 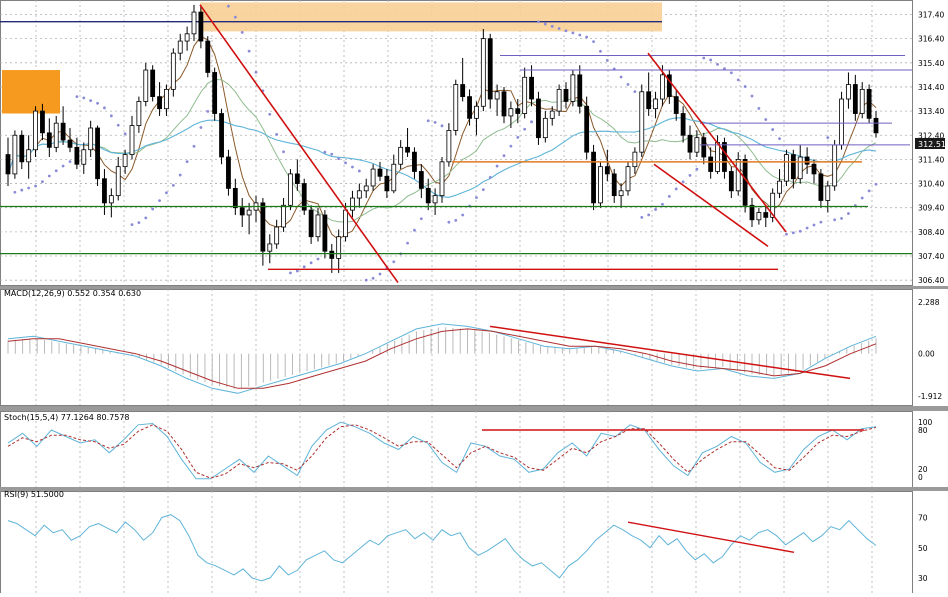 I want to click on rsi-line, so click(x=442, y=548).